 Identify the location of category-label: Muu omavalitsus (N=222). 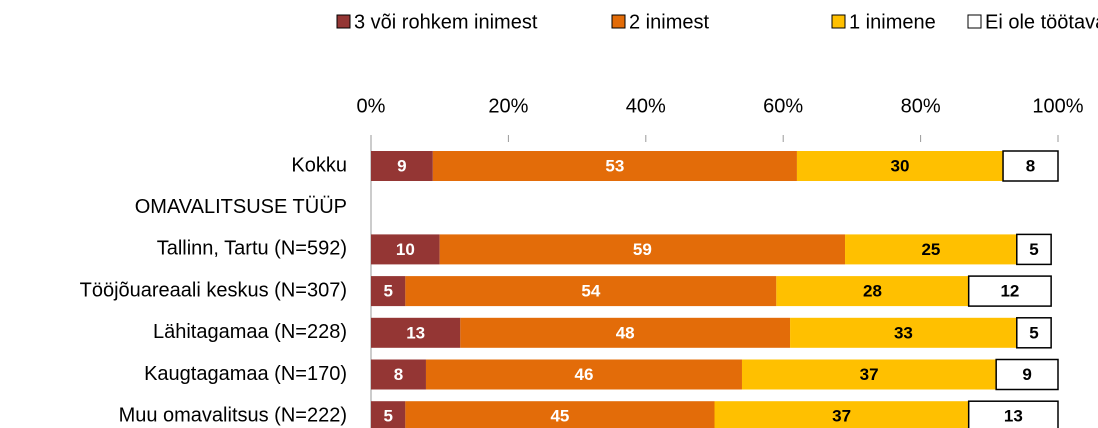
(233, 415).